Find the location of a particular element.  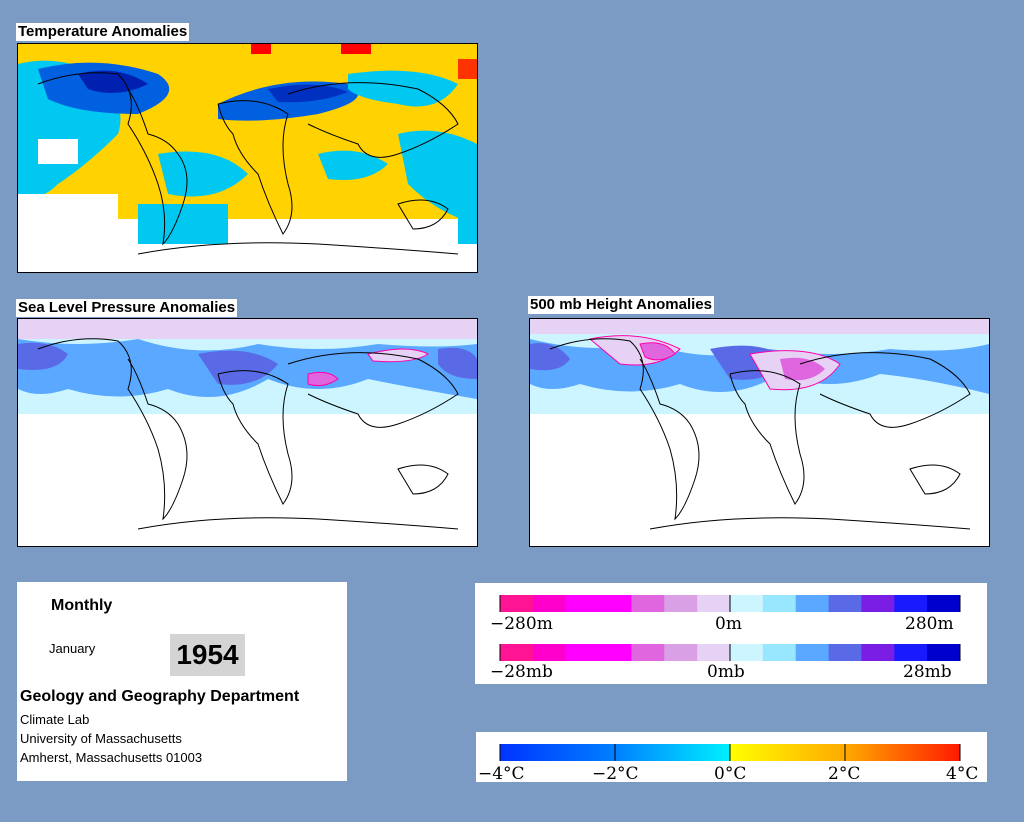

temp-label-2: 0°C is located at coordinates (730, 773).